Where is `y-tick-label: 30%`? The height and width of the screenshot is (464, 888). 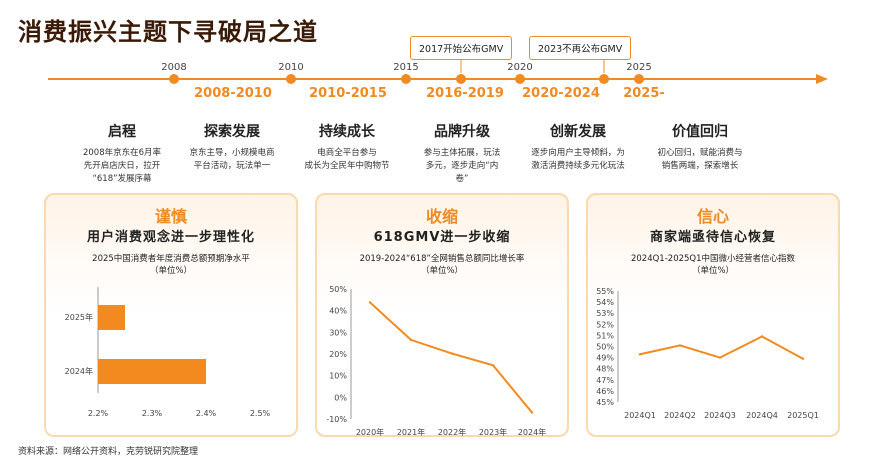
y-tick-label: 30% is located at coordinates (338, 332).